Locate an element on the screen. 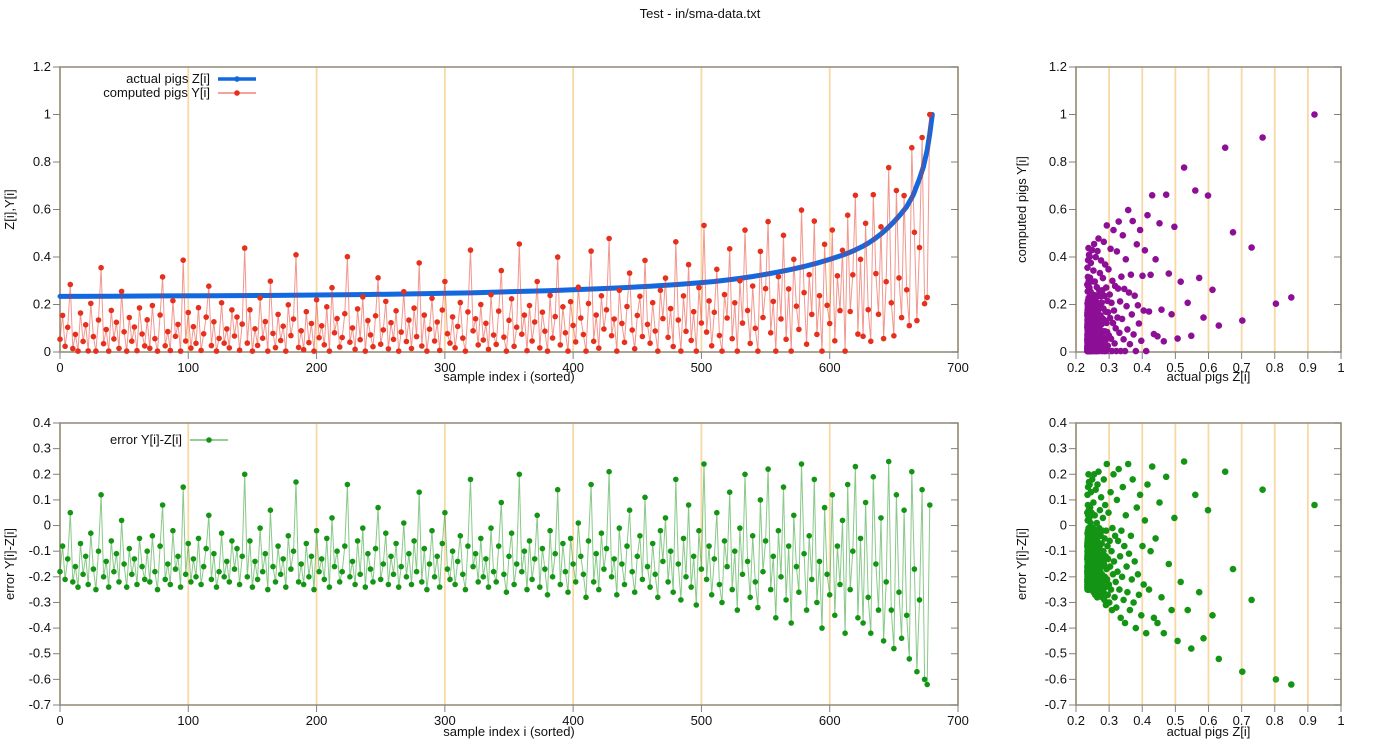  y-tick-label: 0.2 is located at coordinates (1058, 473).